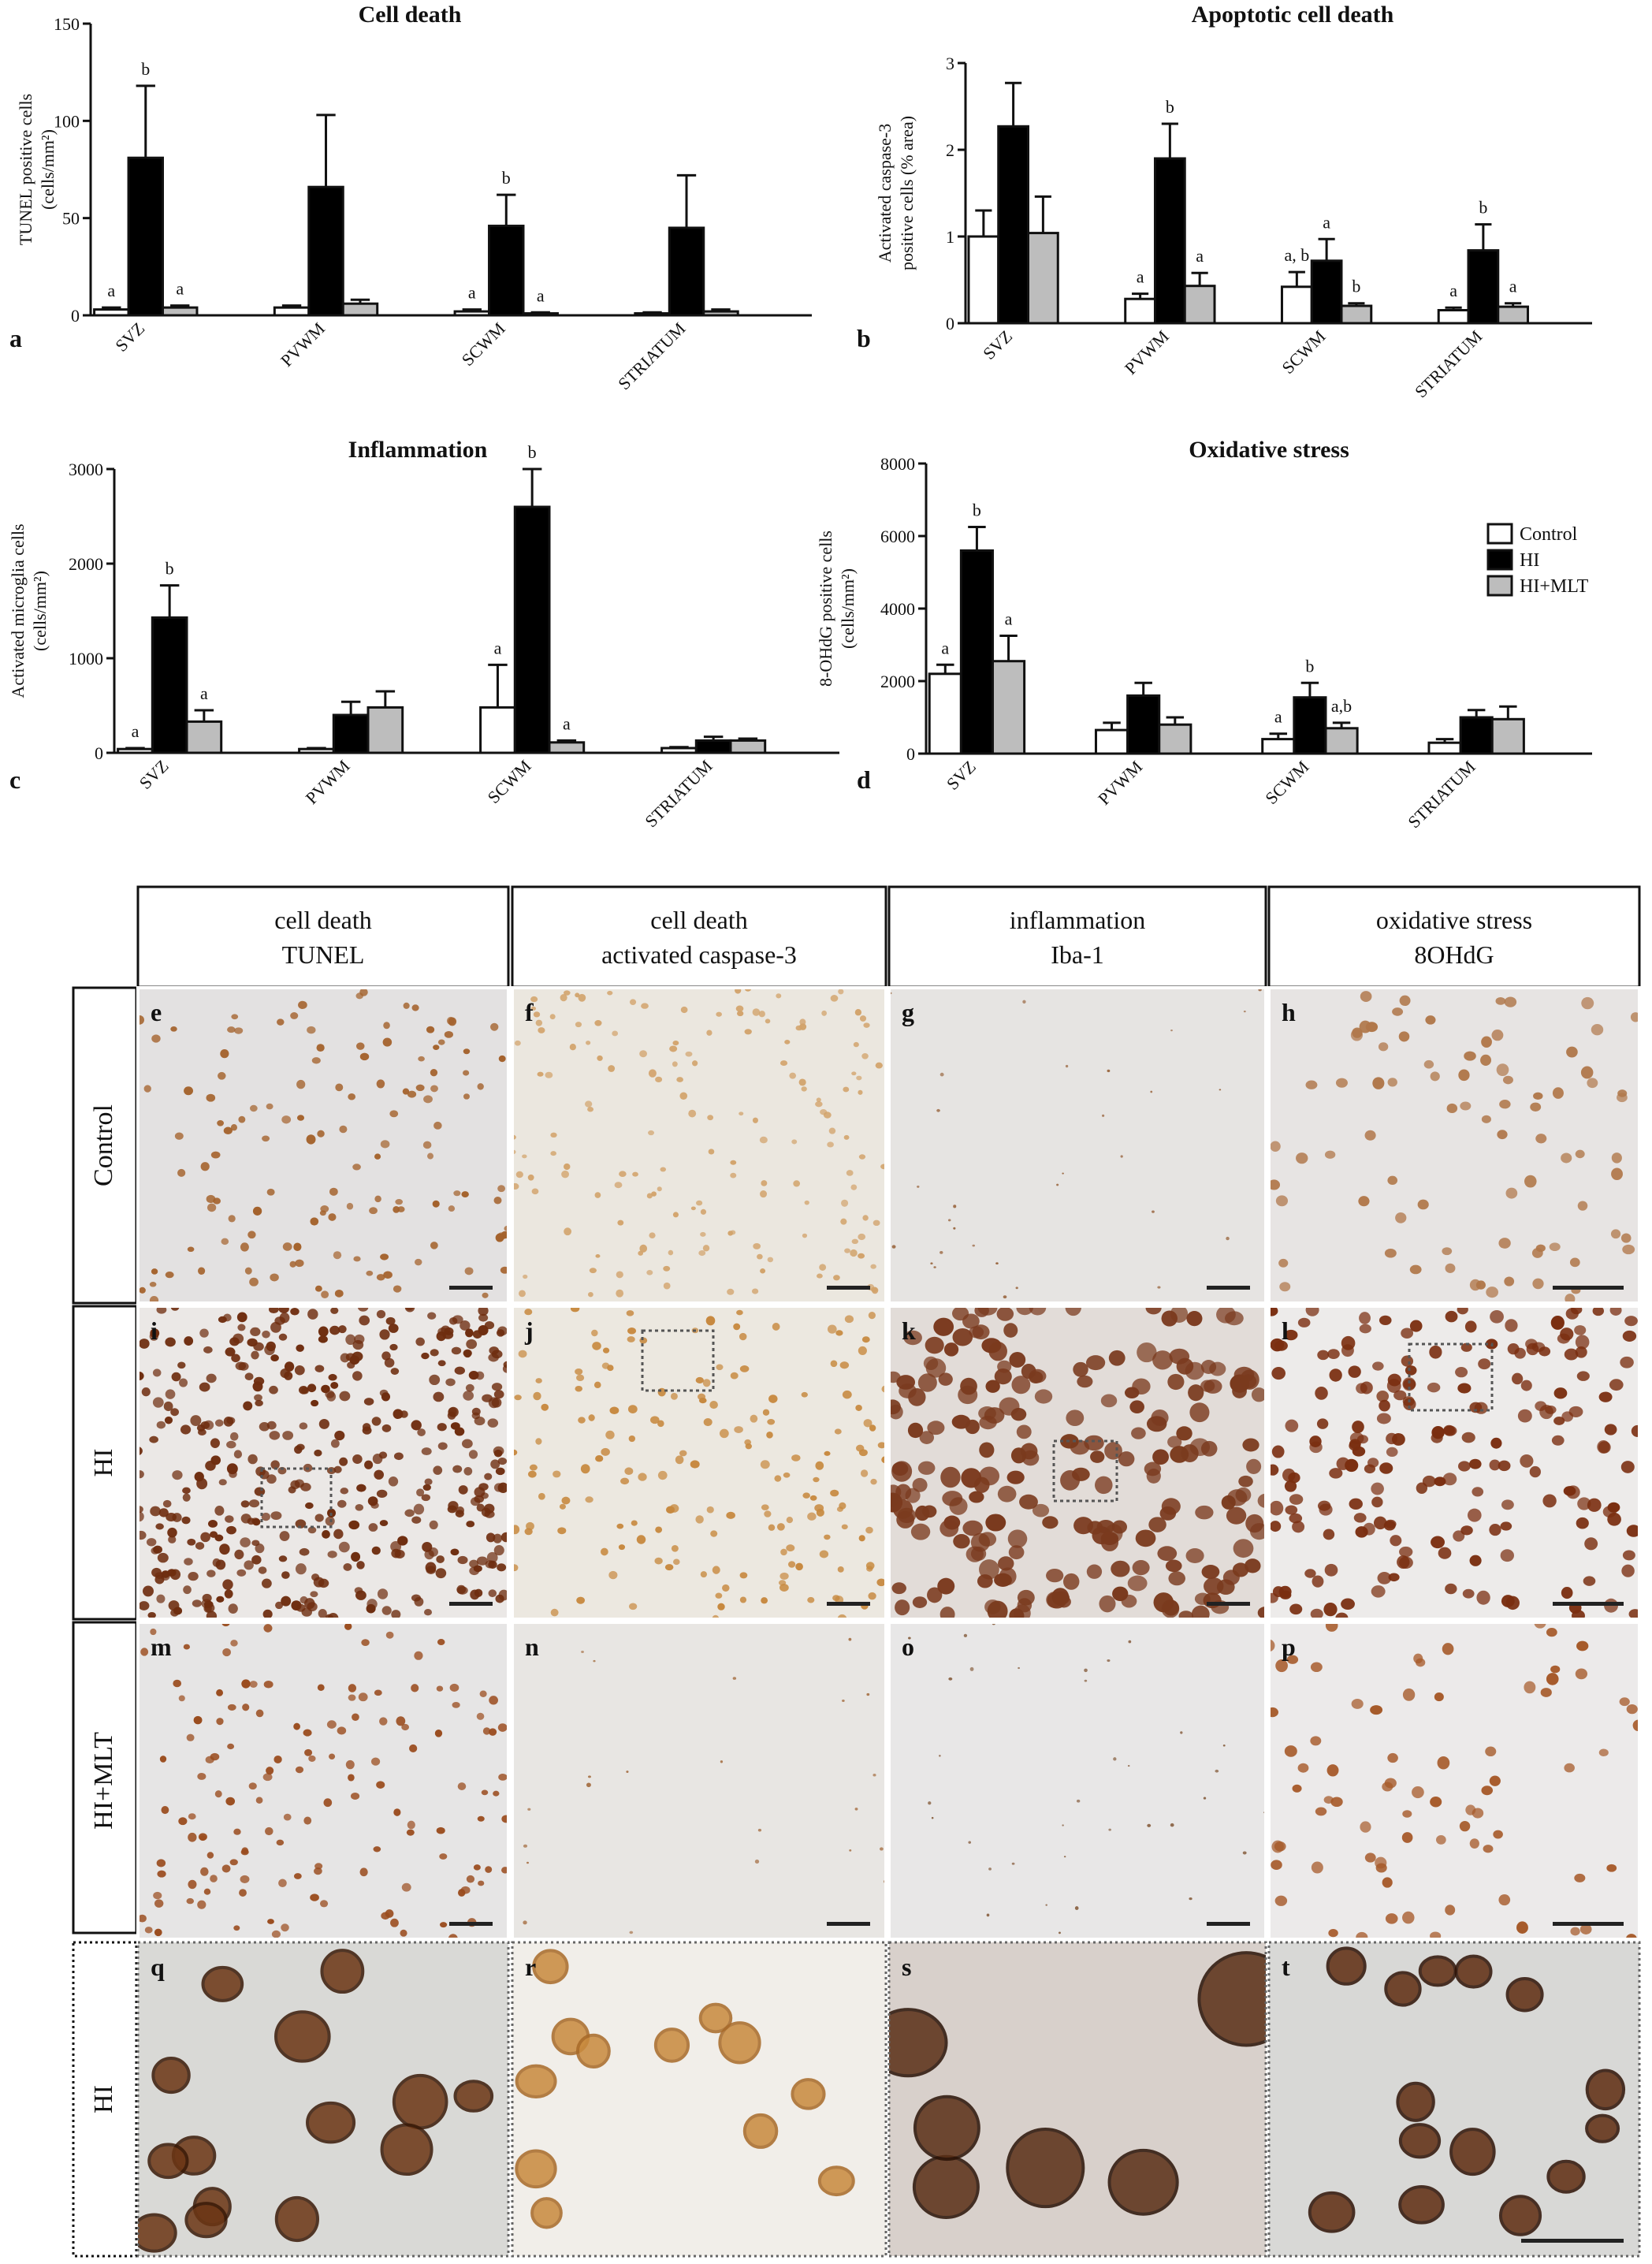 The height and width of the screenshot is (2264, 1652). I want to click on bar-control, so click(1278, 746).